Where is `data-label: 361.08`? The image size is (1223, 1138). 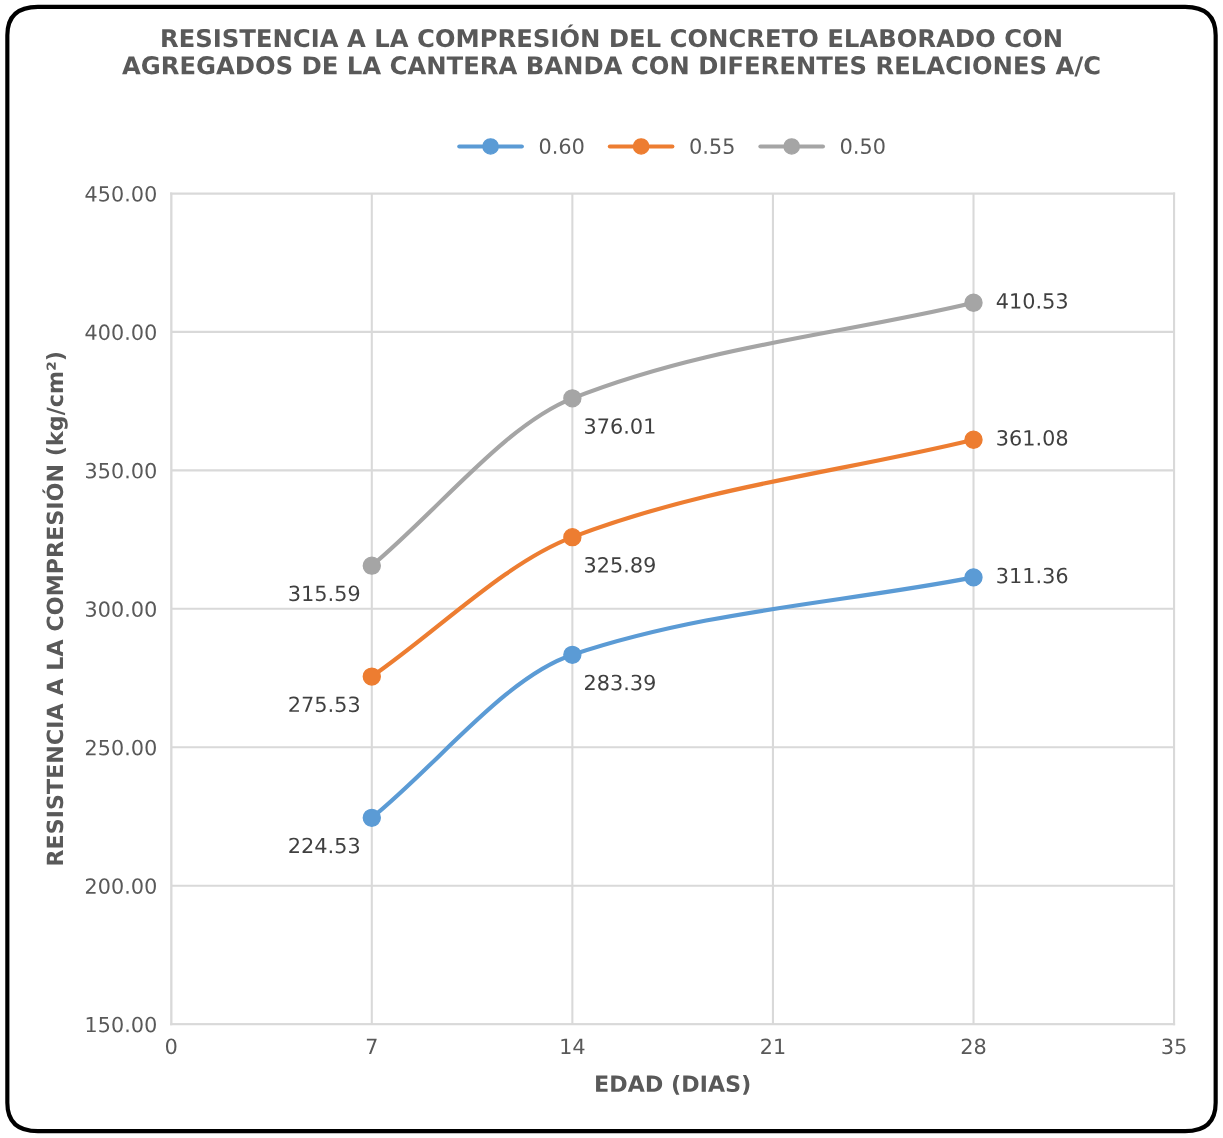
data-label: 361.08 is located at coordinates (1032, 437).